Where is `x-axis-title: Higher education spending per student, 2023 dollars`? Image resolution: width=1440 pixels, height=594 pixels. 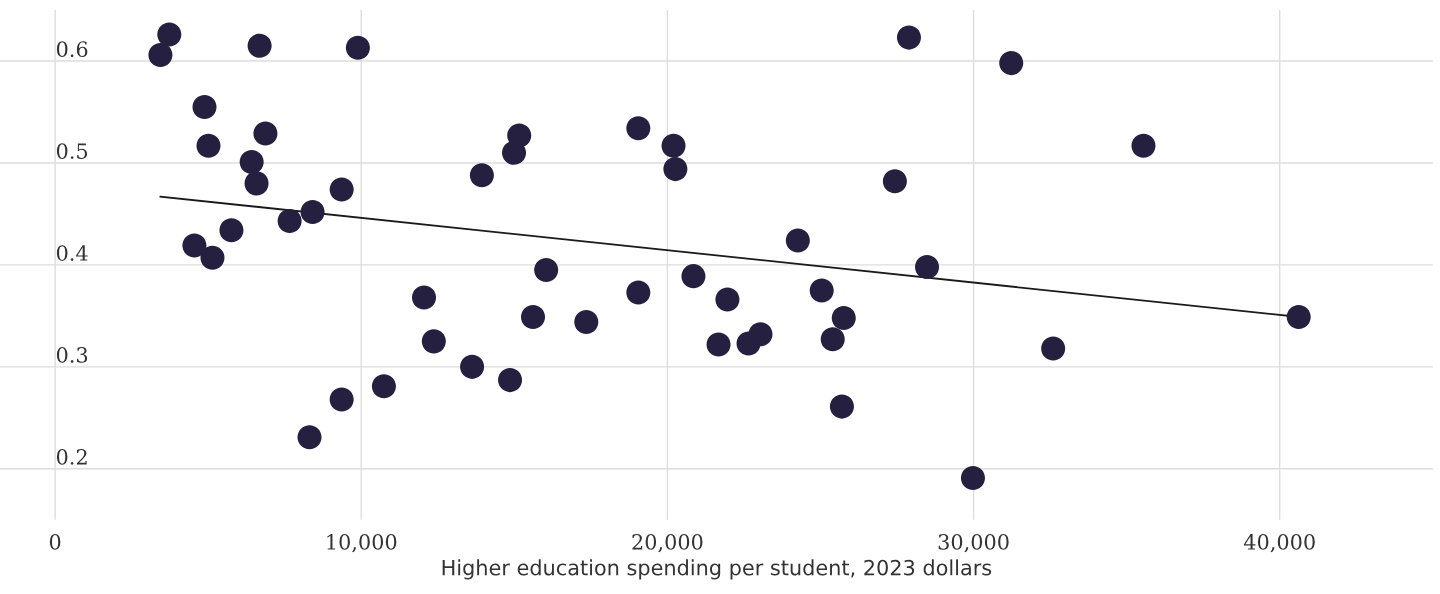
x-axis-title: Higher education spending per student, 2023 dollars is located at coordinates (717, 569).